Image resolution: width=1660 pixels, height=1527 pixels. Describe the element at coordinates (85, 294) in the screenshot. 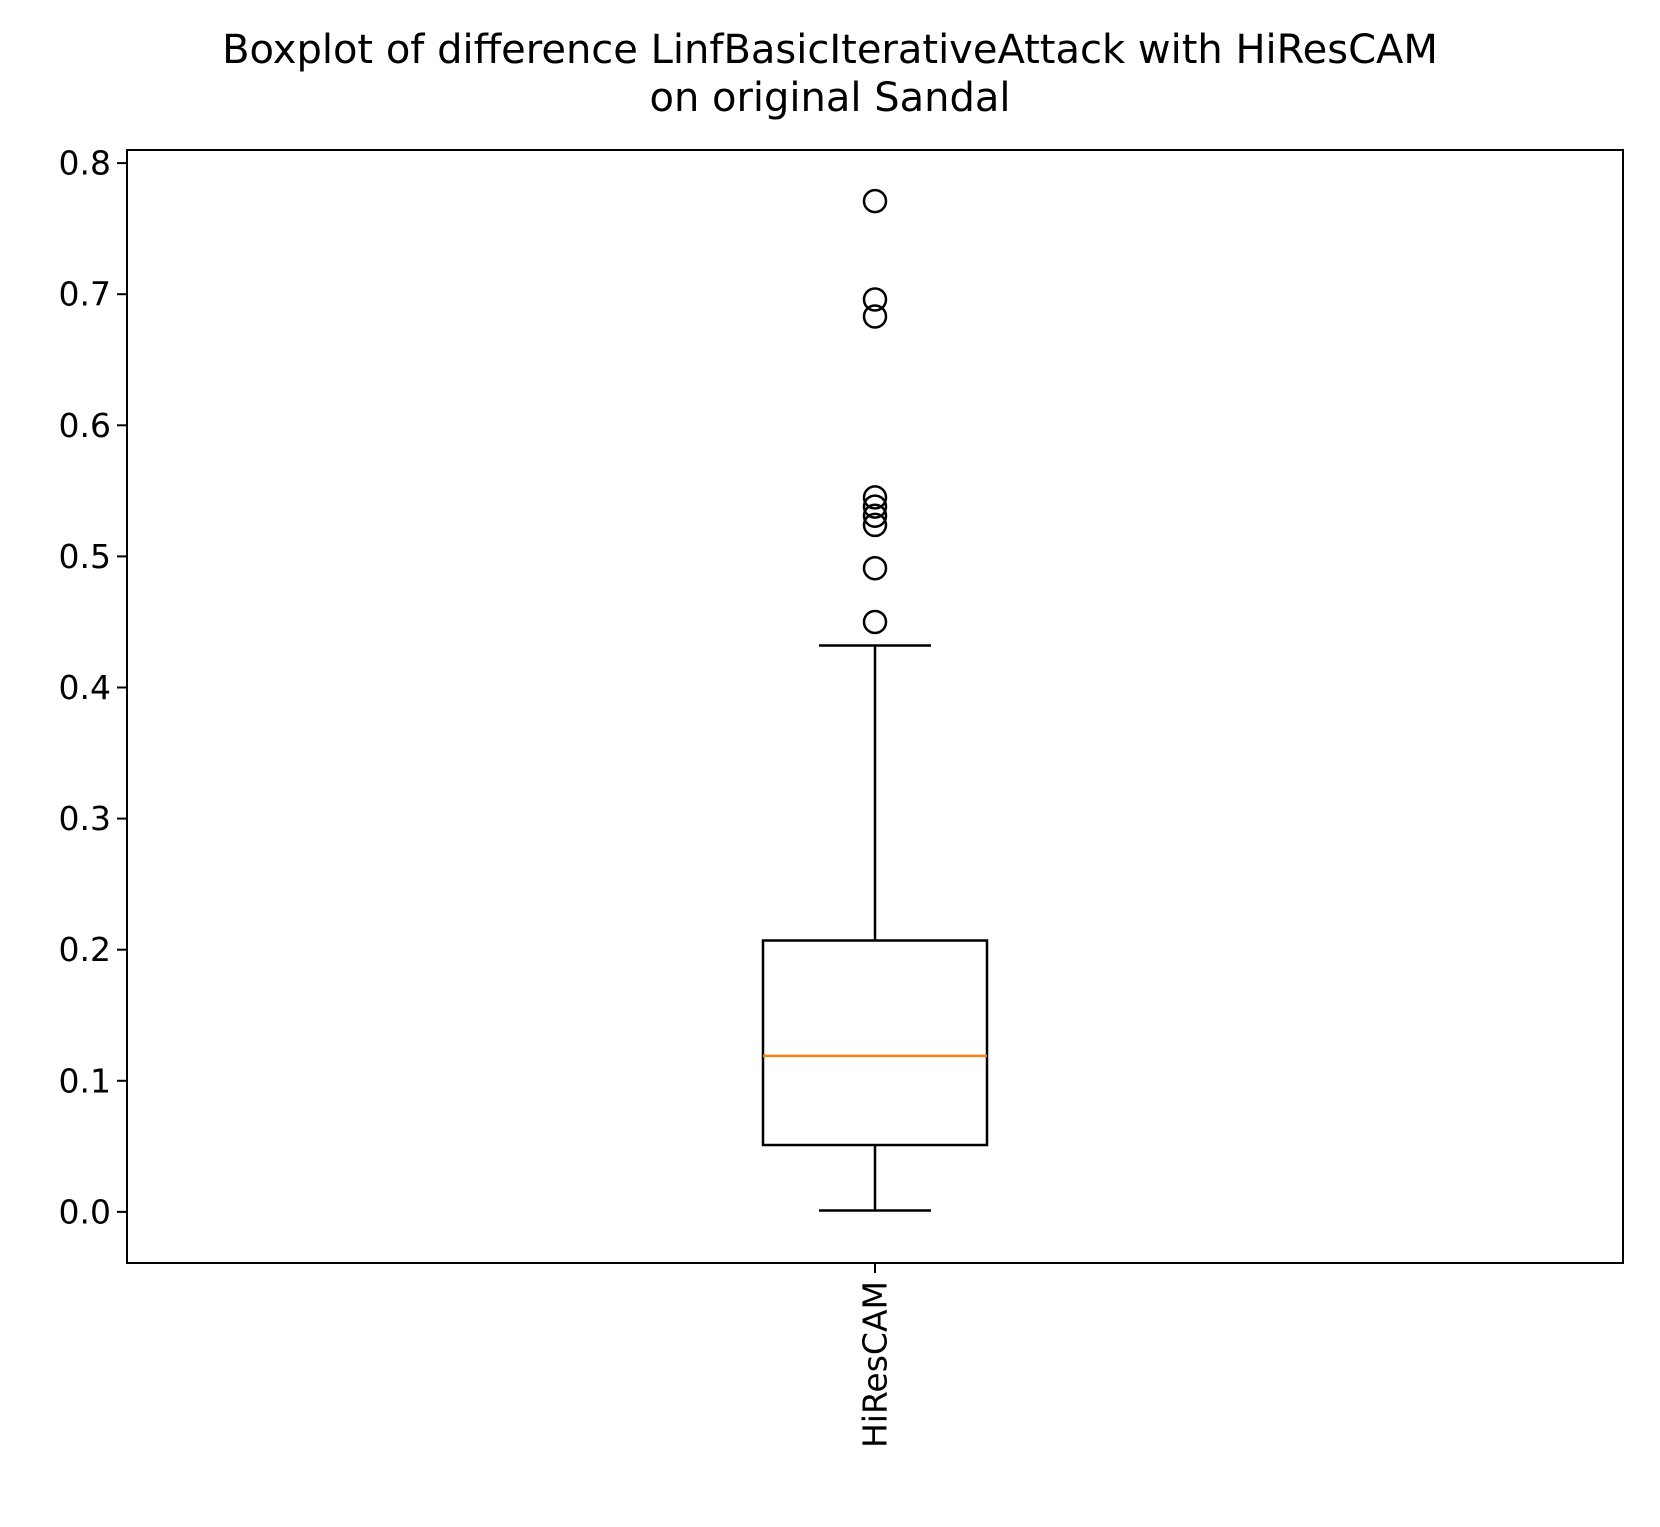

I see `y-tick-label: 0.7` at that location.